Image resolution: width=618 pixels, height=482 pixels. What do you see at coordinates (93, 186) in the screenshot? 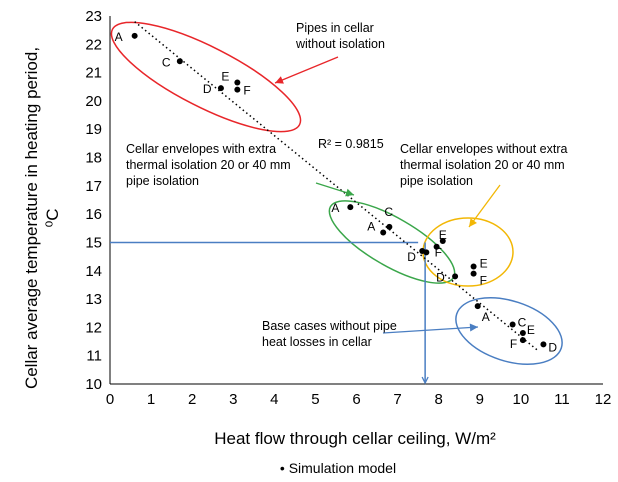
I see `y-tick-label: 17` at bounding box center [93, 186].